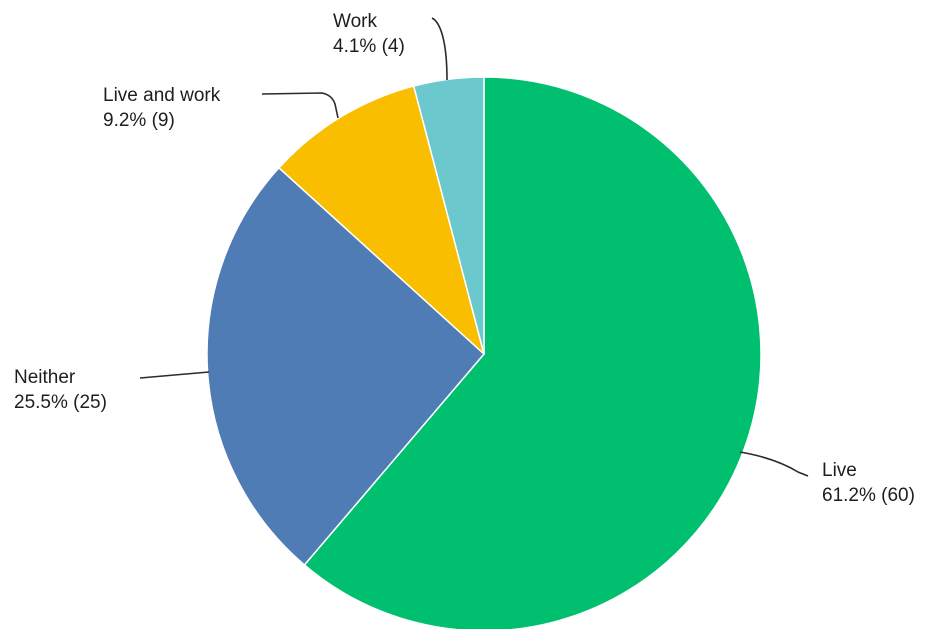 This screenshot has height=629, width=948. Describe the element at coordinates (369, 46) in the screenshot. I see `slice-label-value: 4.1% (4)` at that location.